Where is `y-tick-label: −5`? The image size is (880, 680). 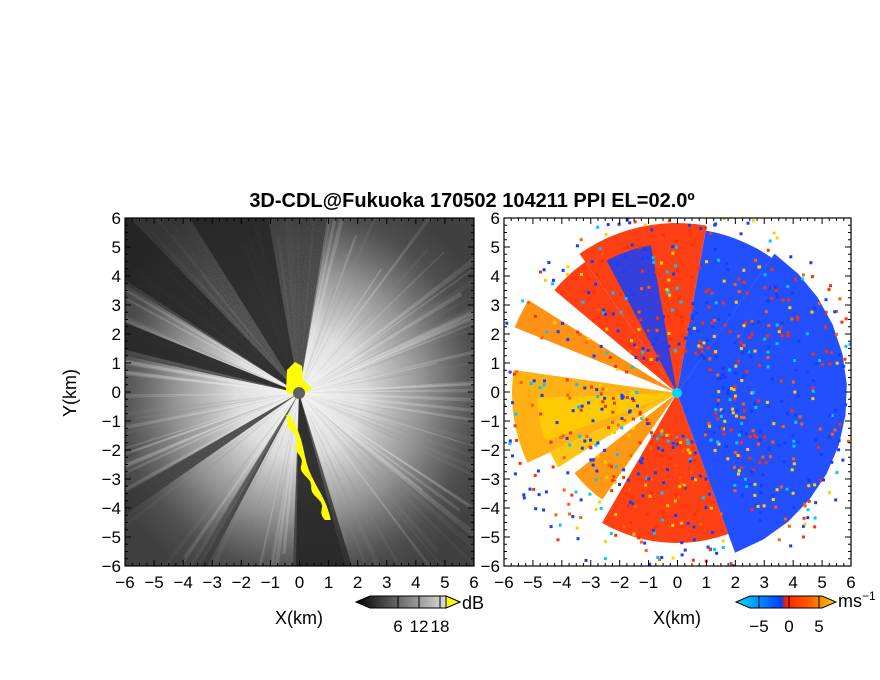
y-tick-label: −5 is located at coordinates (490, 537).